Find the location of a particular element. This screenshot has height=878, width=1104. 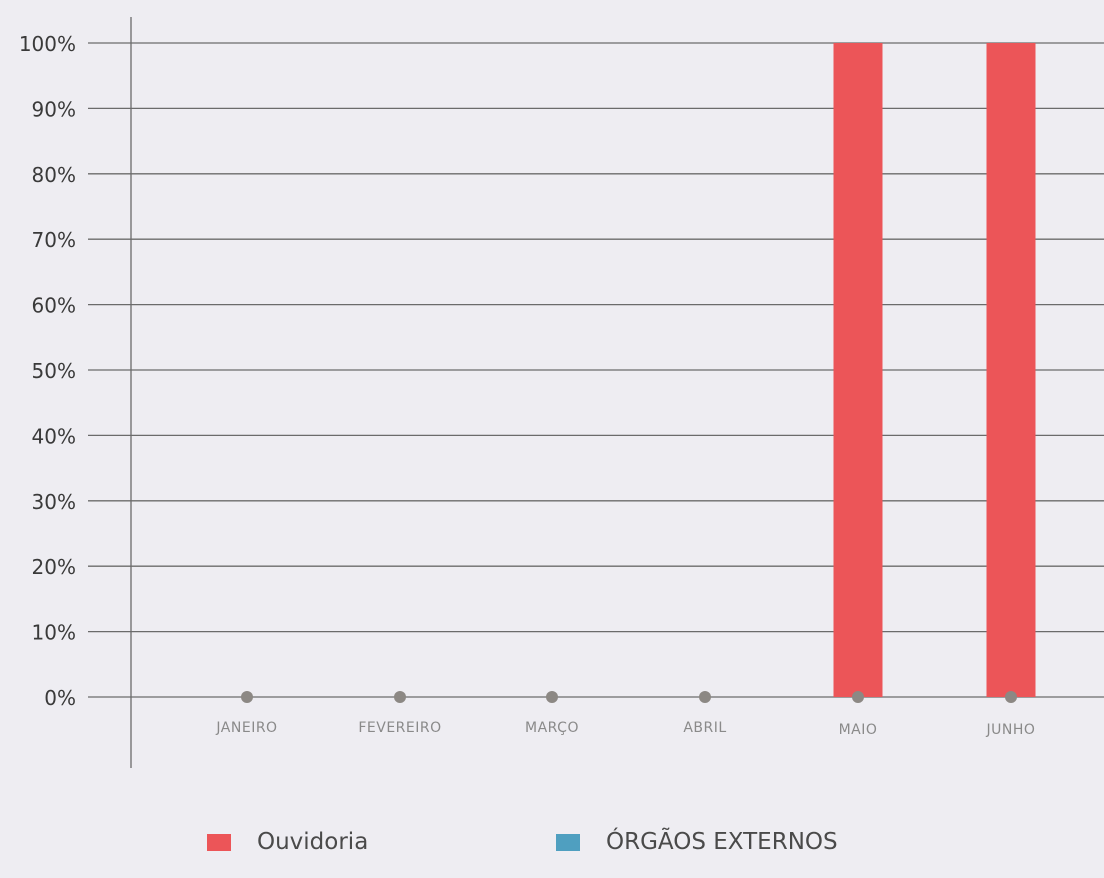

legend-label-ouvidoria: Ouvidoria is located at coordinates (313, 842).